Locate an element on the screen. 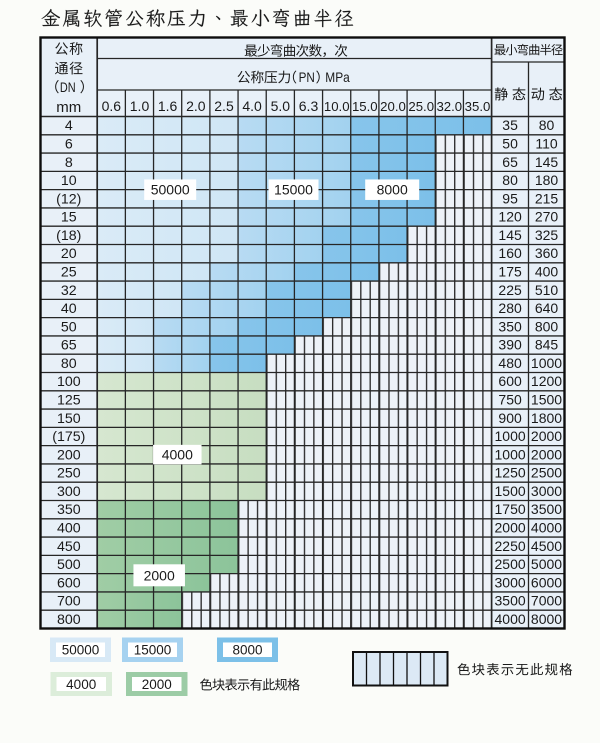 The width and height of the screenshot is (600, 743). svg-text: mm is located at coordinates (68, 107).